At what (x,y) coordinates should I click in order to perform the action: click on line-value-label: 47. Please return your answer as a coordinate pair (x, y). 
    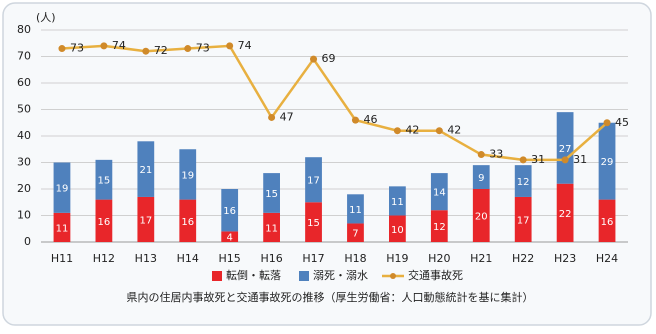
    Looking at the image, I should click on (287, 116).